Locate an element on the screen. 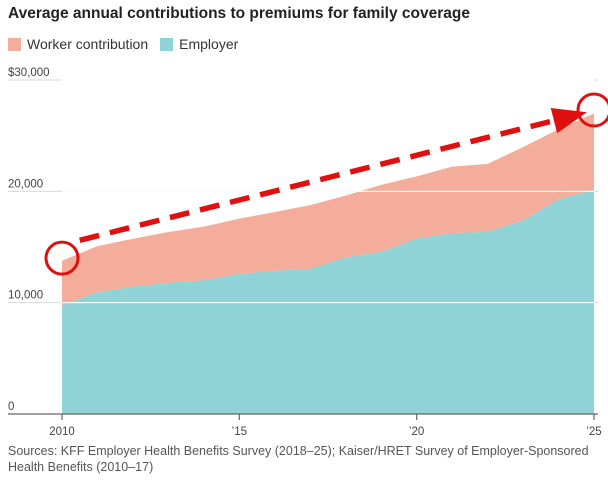  x-tick-label: ’25 is located at coordinates (593, 432).